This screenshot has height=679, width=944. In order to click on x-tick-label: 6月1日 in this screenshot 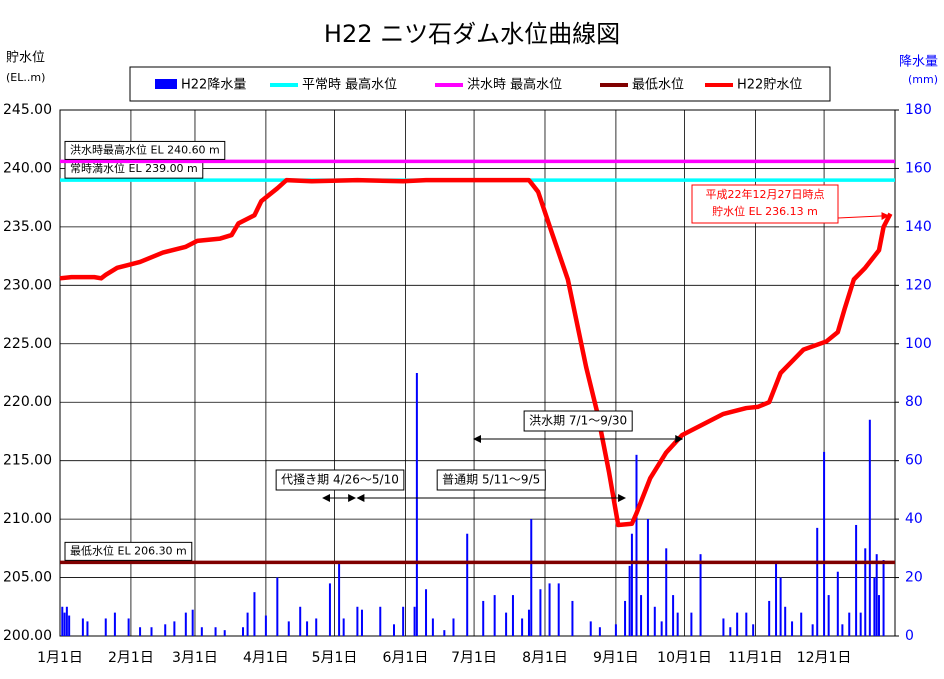, I will do `click(406, 658)`.